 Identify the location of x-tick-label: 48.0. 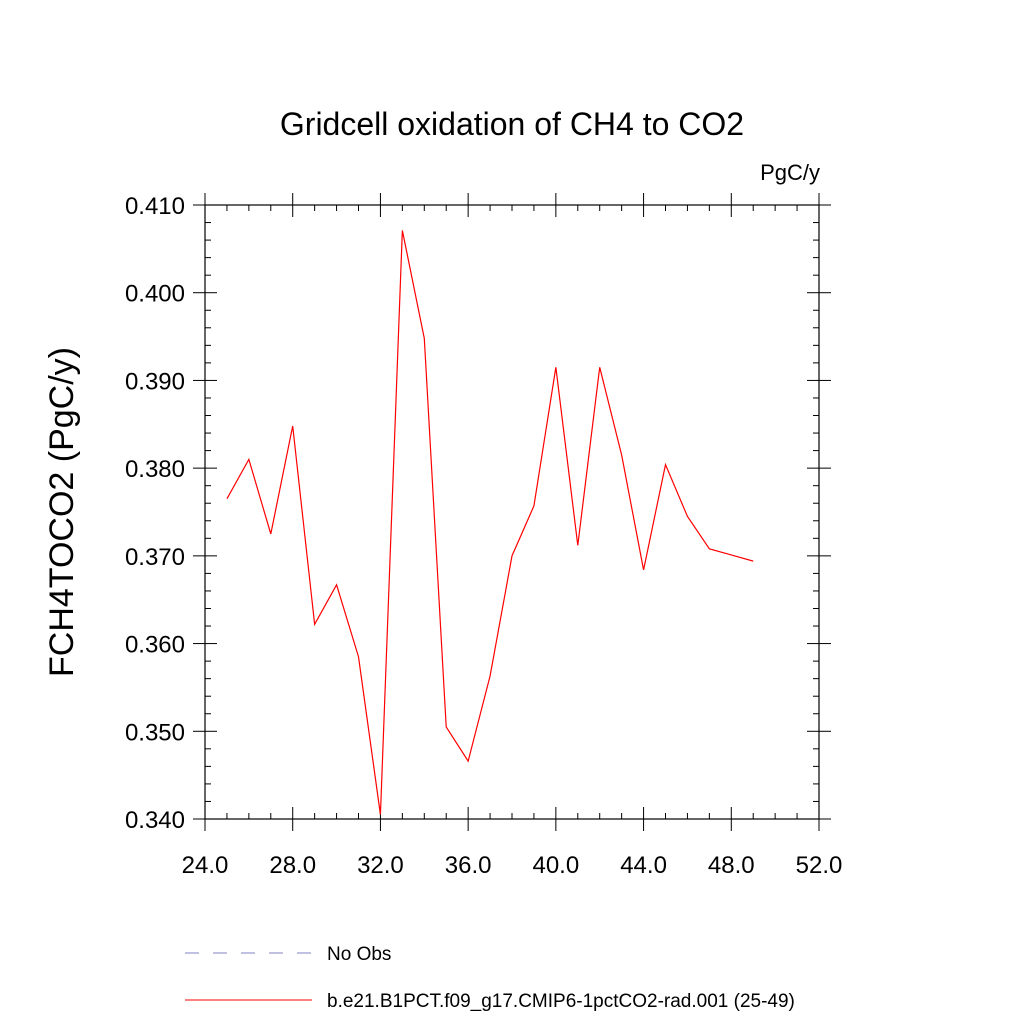
(731, 865).